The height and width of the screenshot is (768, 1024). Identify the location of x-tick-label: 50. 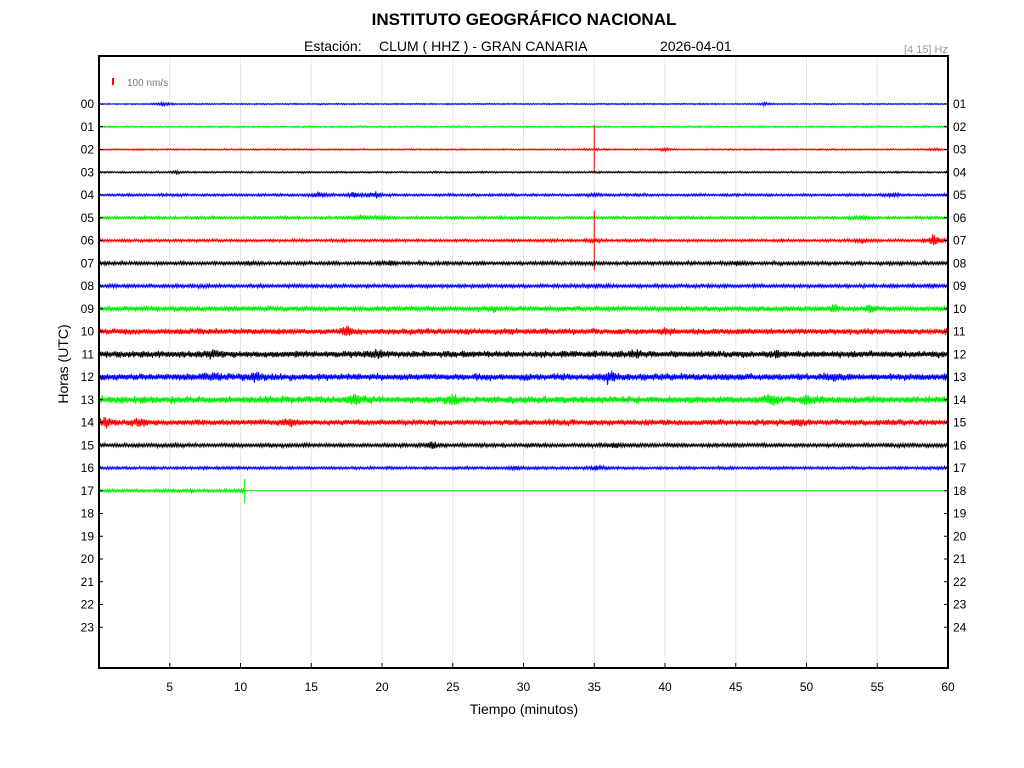
(807, 687).